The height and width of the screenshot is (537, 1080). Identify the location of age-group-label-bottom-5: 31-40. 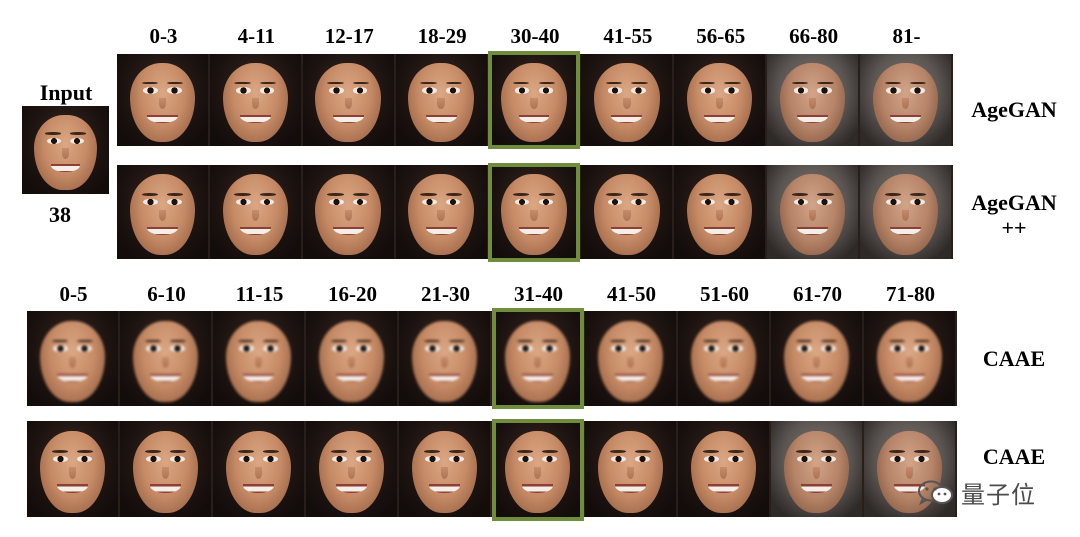
(538, 294).